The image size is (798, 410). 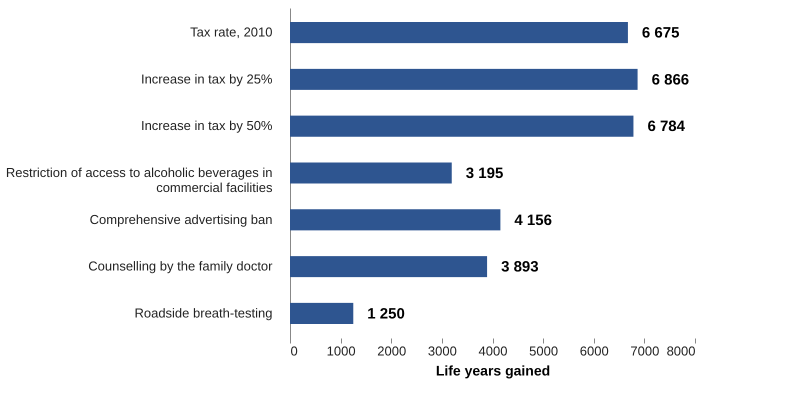 I want to click on x-tick-label: 7000, so click(x=645, y=351).